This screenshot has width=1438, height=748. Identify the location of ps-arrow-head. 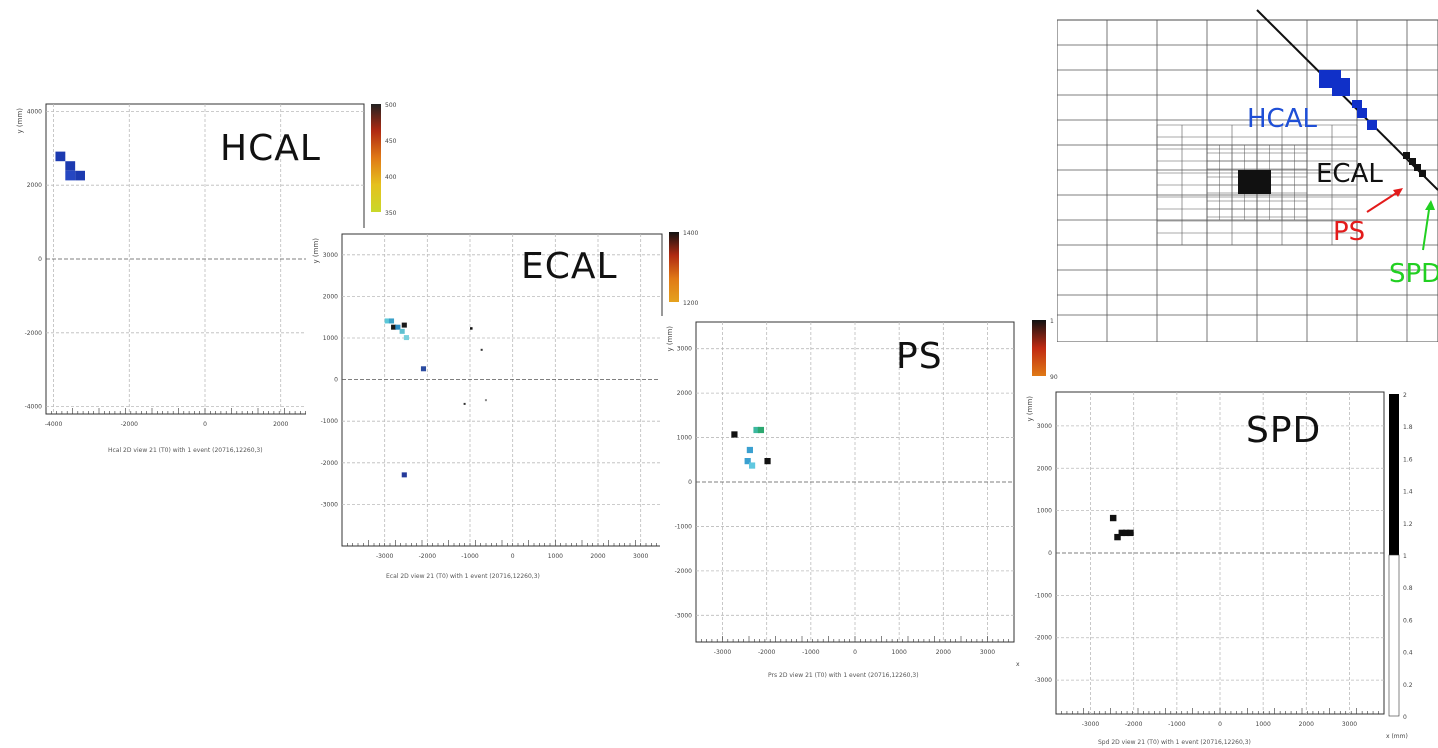
(1398, 192).